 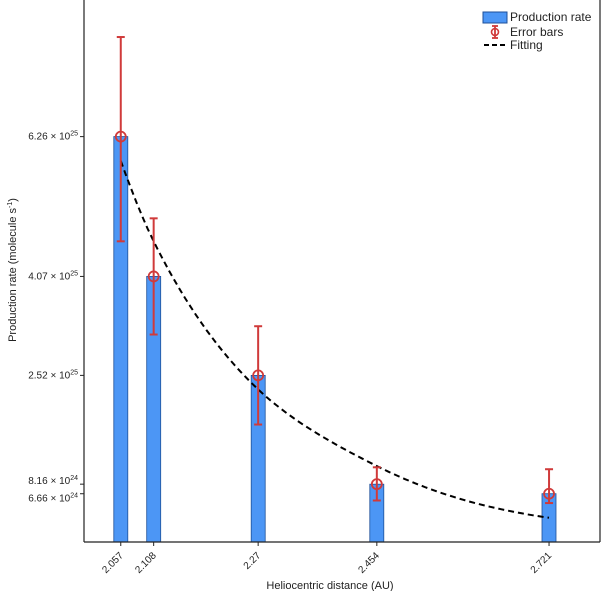 I want to click on y-tick-label: 6.26 × 10²⁵, so click(x=53, y=137).